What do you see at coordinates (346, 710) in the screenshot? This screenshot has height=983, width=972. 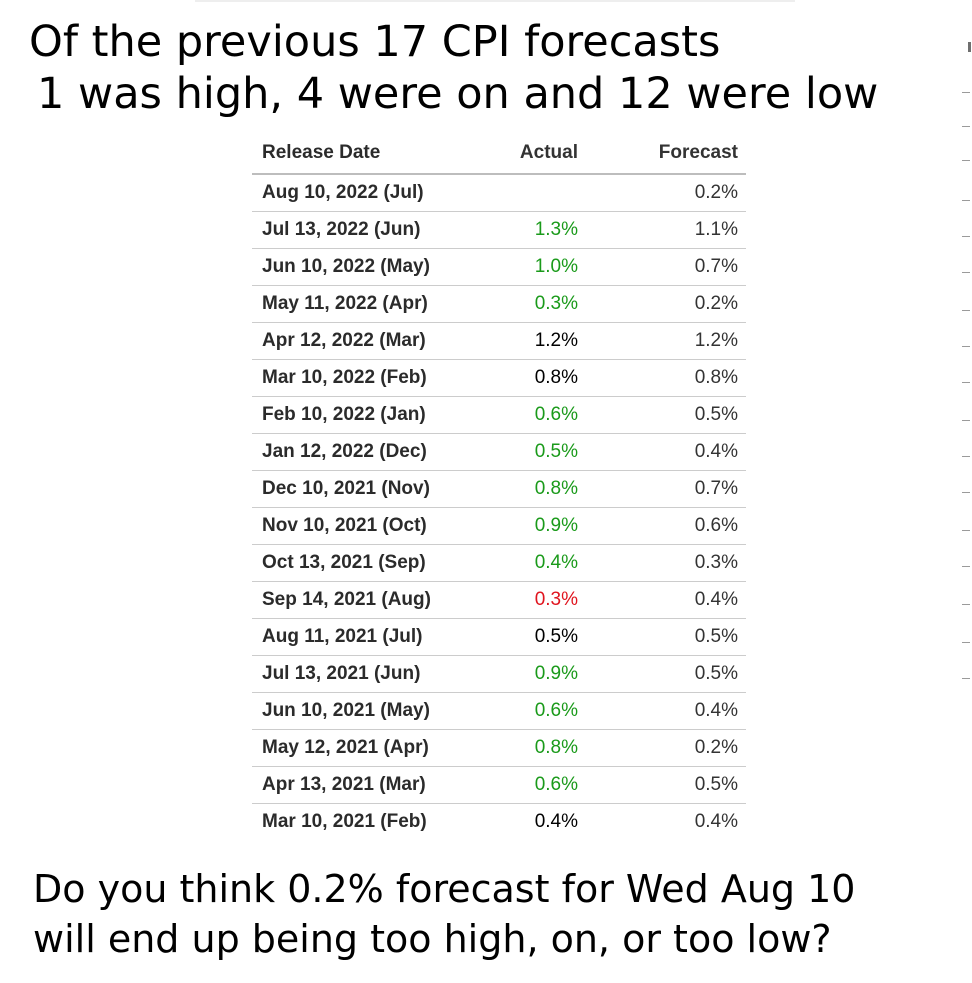 I see `release-date-cell: Jun 10, 2021 (May)` at bounding box center [346, 710].